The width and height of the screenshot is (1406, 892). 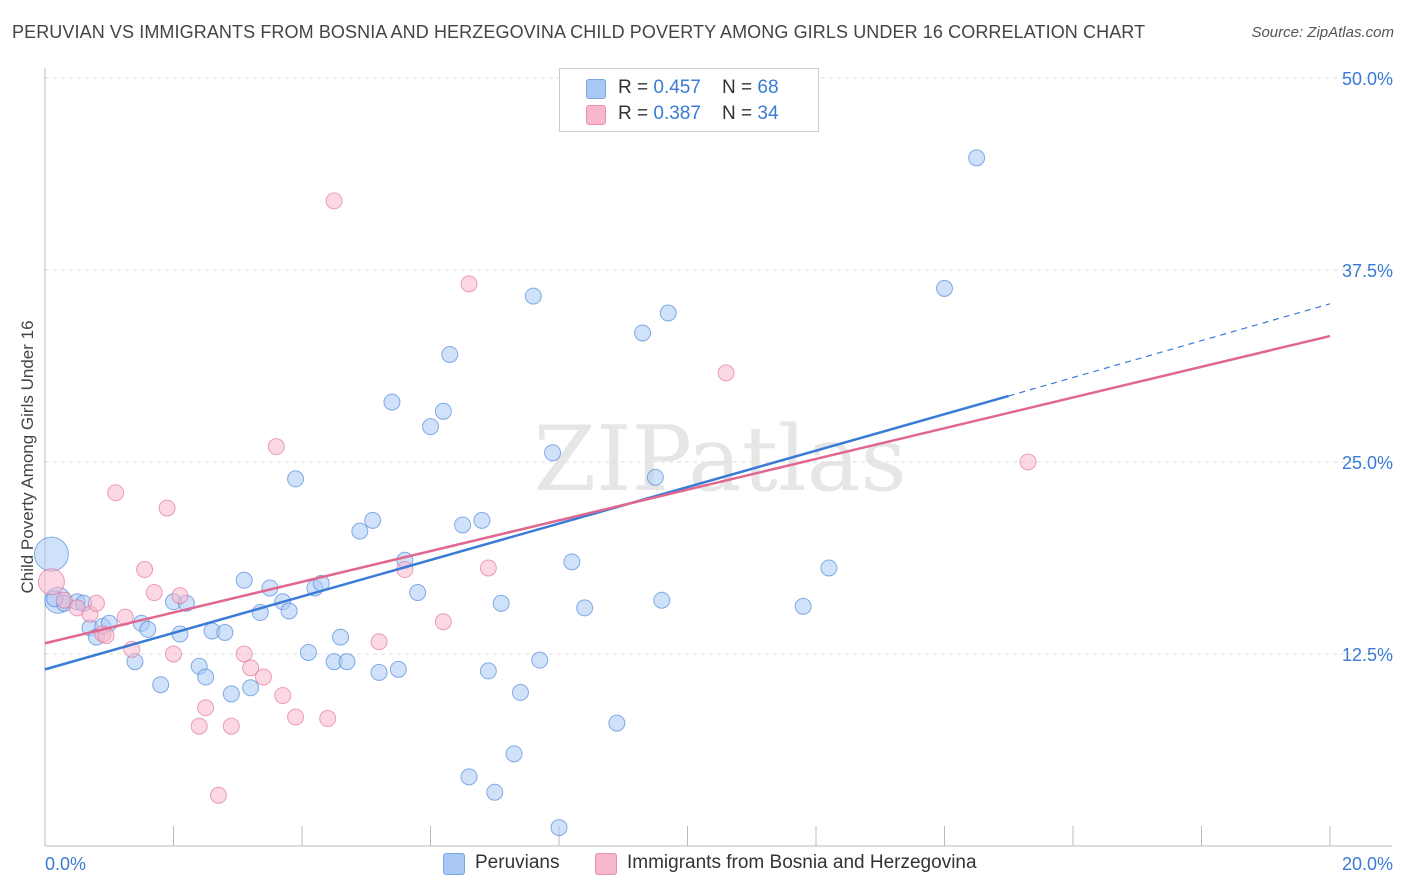 What do you see at coordinates (1367, 655) in the screenshot?
I see `y-tick-label: 12.5%` at bounding box center [1367, 655].